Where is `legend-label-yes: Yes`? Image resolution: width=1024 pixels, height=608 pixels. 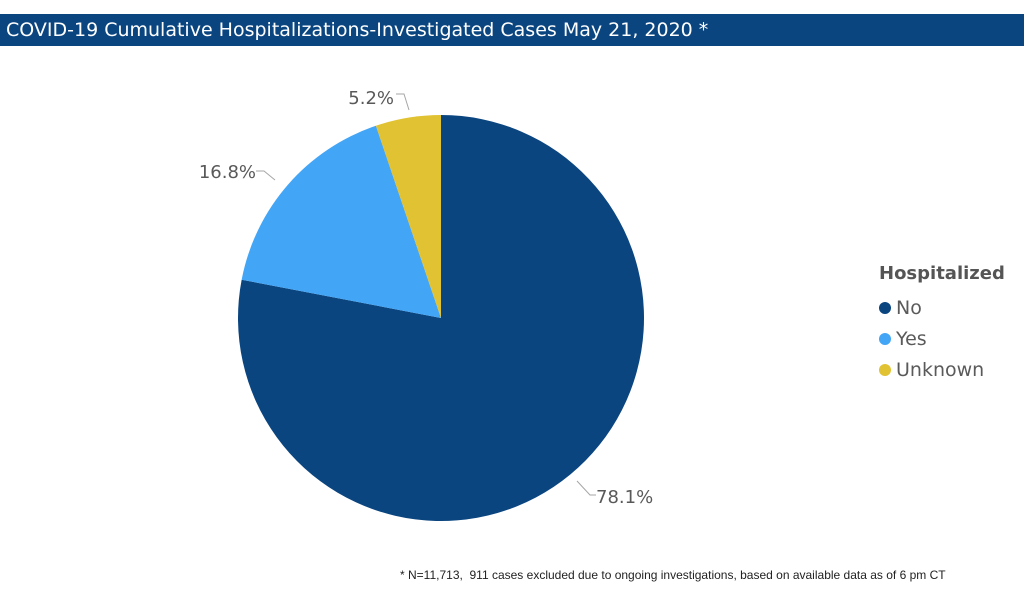 legend-label-yes: Yes is located at coordinates (911, 338).